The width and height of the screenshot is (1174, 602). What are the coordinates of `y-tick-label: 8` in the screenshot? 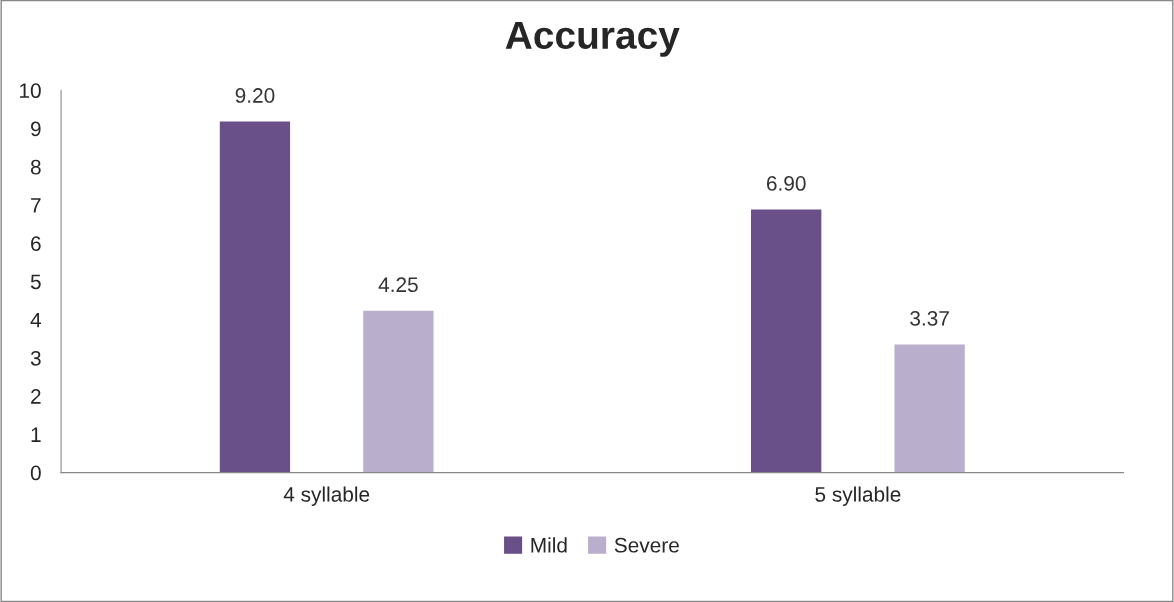 It's located at (35, 167).